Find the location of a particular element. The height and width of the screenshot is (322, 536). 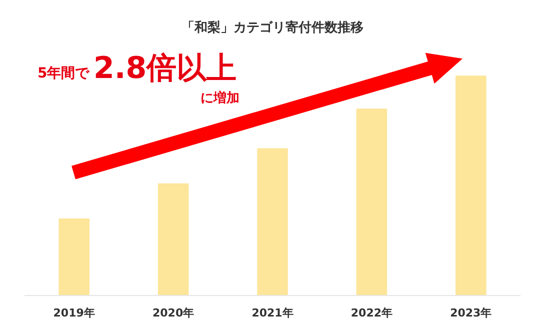

annotation: に増加 is located at coordinates (220, 98).